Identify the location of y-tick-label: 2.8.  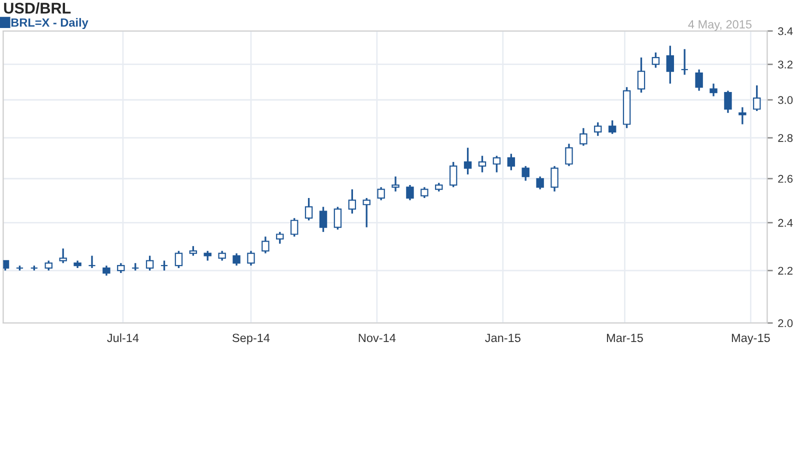
(785, 138).